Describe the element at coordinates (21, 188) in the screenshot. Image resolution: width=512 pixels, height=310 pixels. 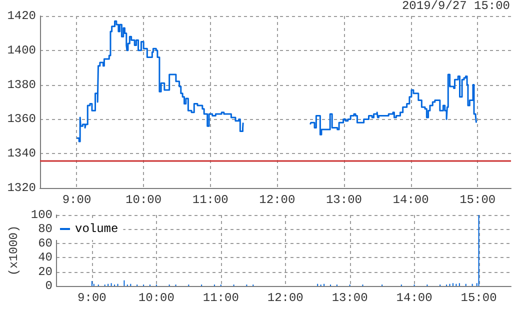
I see `y-tick-label: 1320` at that location.